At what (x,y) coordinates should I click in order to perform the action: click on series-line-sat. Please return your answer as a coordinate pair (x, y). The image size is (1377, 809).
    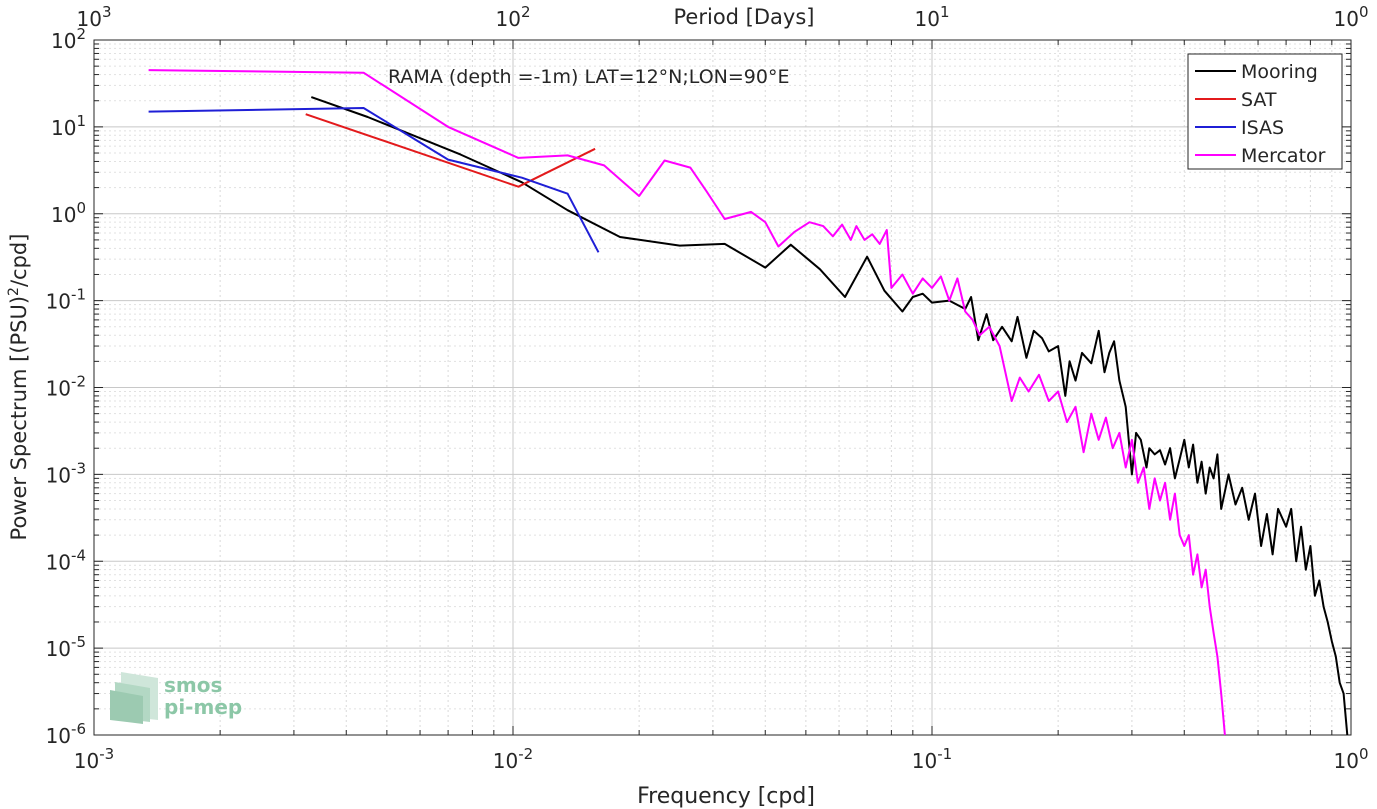
    Looking at the image, I should click on (450, 150).